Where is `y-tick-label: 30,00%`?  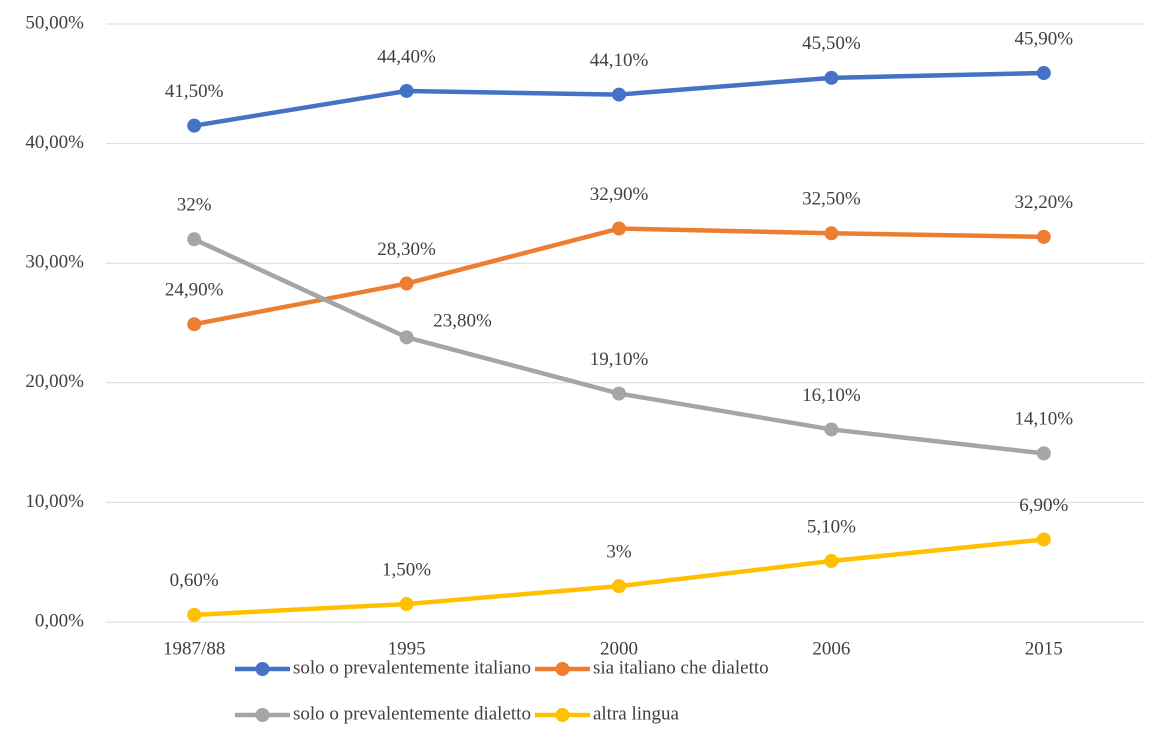 y-tick-label: 30,00% is located at coordinates (54, 262).